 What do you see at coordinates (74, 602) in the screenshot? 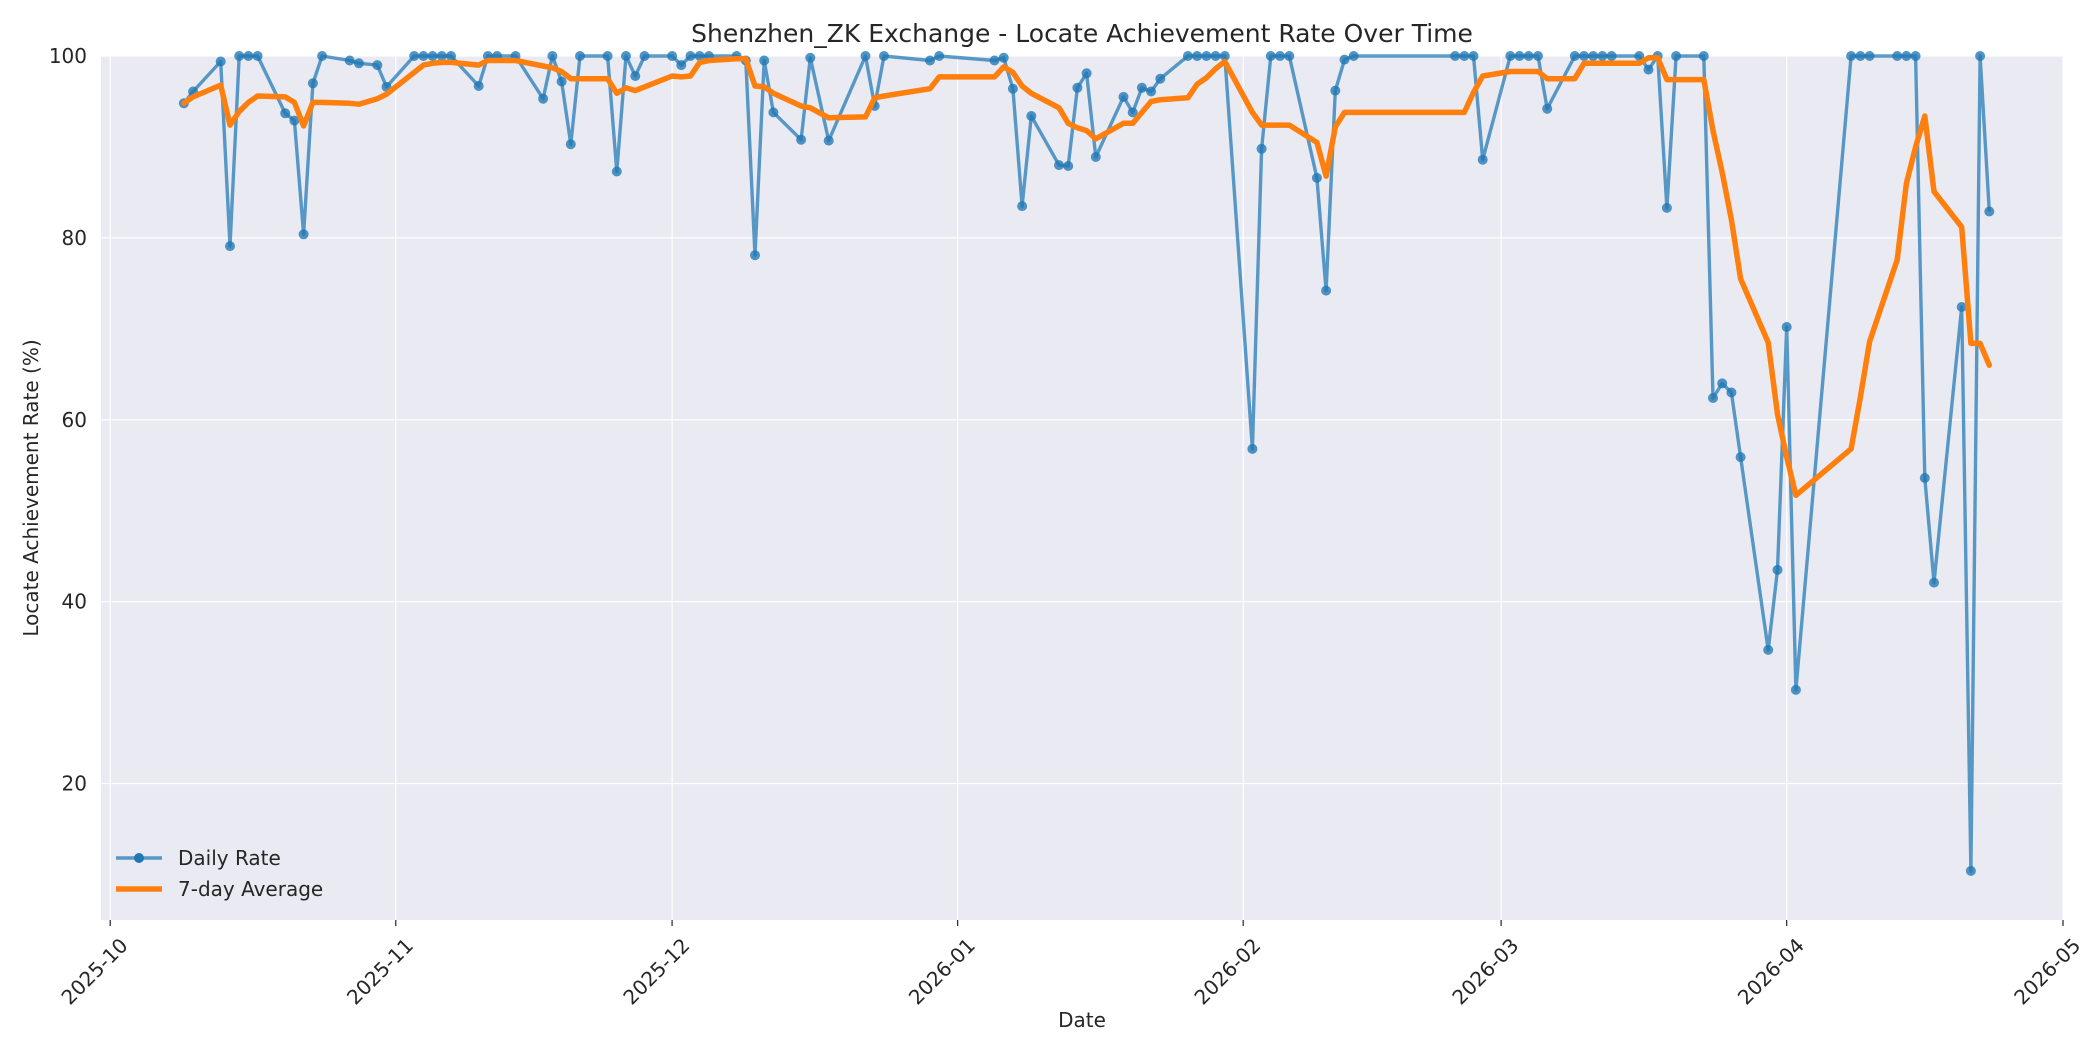
I see `y-tick-label: 40` at bounding box center [74, 602].